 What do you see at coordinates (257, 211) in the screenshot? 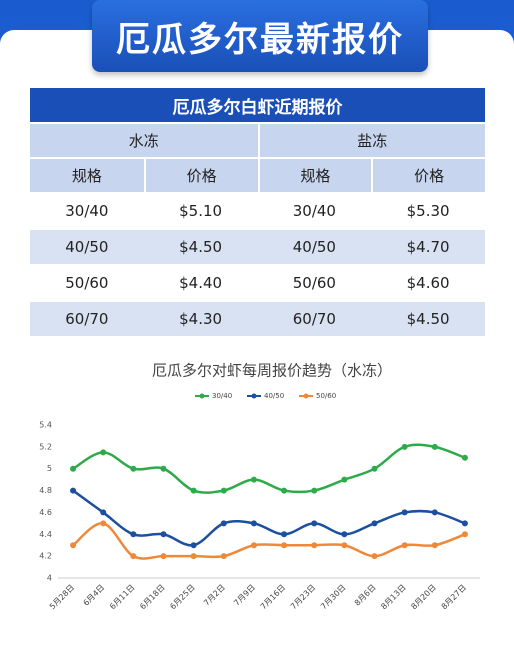
I see `table-row: 30/40 $5.10 30/40 $5.30` at bounding box center [257, 211].